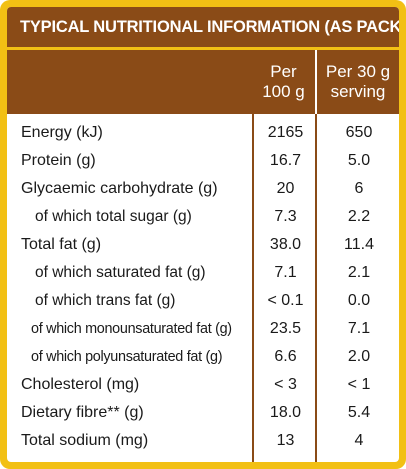 The width and height of the screenshot is (406, 469). What do you see at coordinates (203, 413) in the screenshot?
I see `table-row: Dietary fibre** (g) 18.0 5.4` at bounding box center [203, 413].